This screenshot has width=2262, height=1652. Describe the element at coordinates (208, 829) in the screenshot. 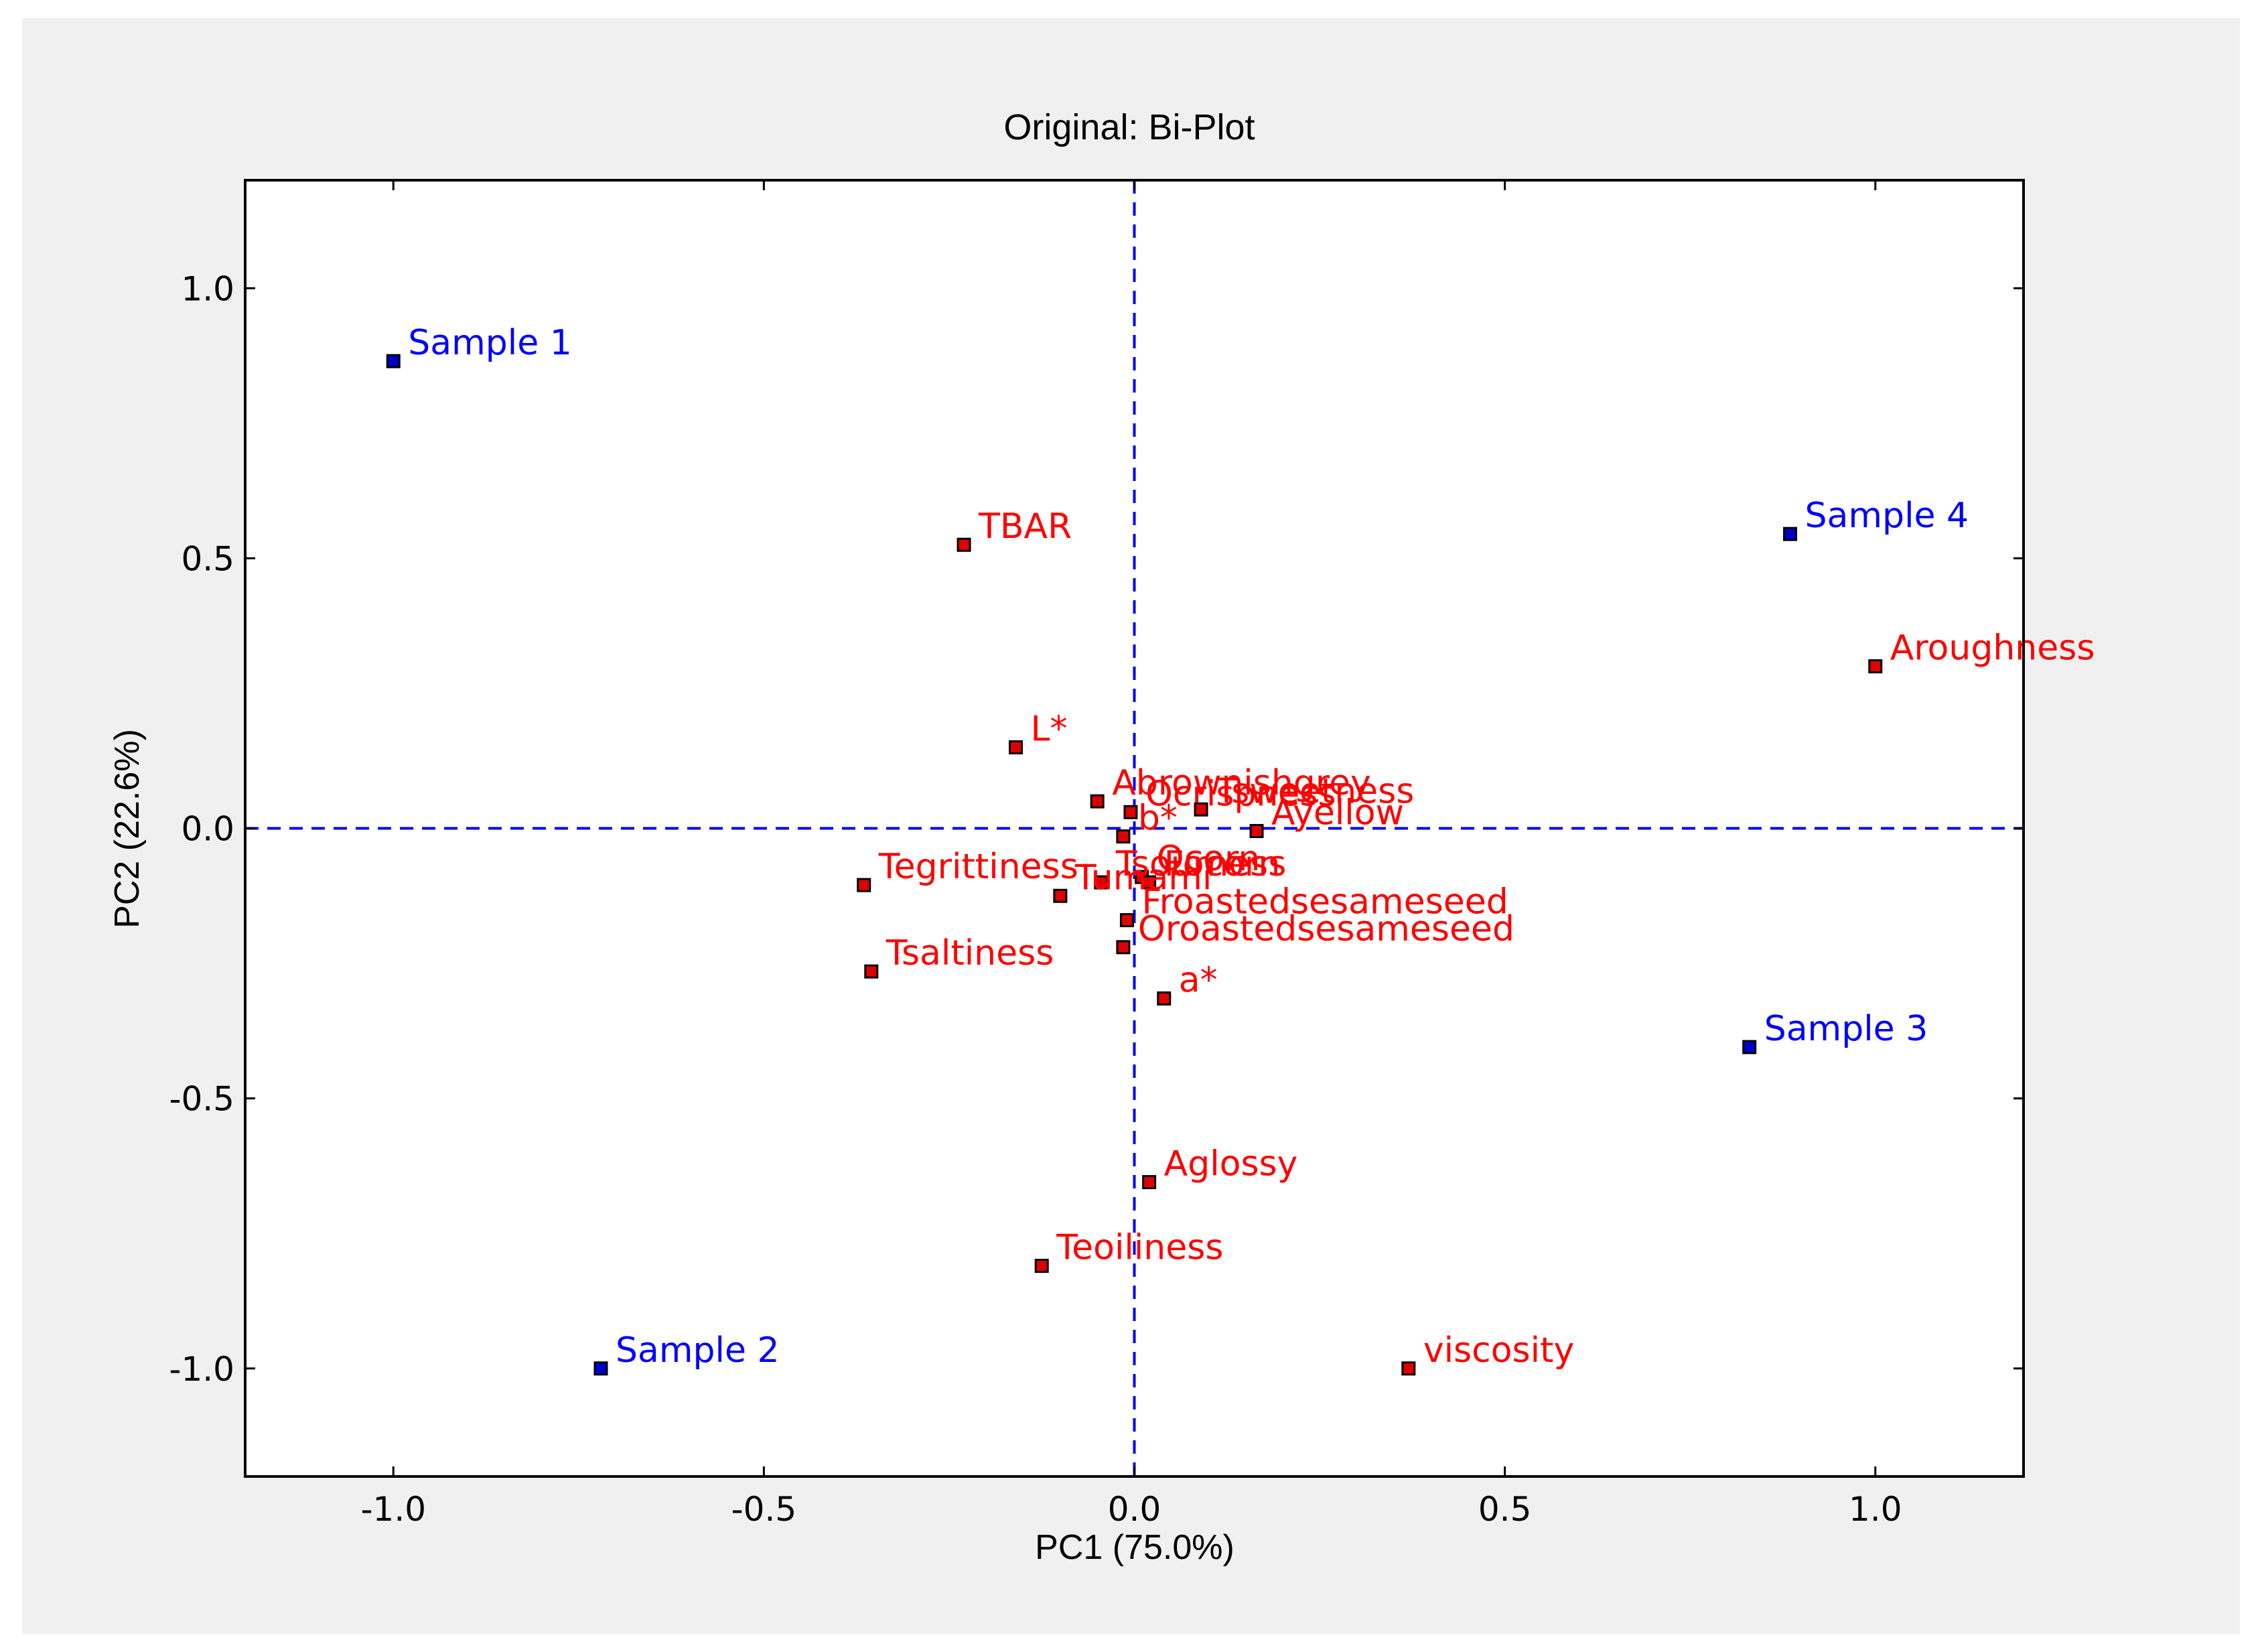

I see `y-tick-label: 0.0` at that location.